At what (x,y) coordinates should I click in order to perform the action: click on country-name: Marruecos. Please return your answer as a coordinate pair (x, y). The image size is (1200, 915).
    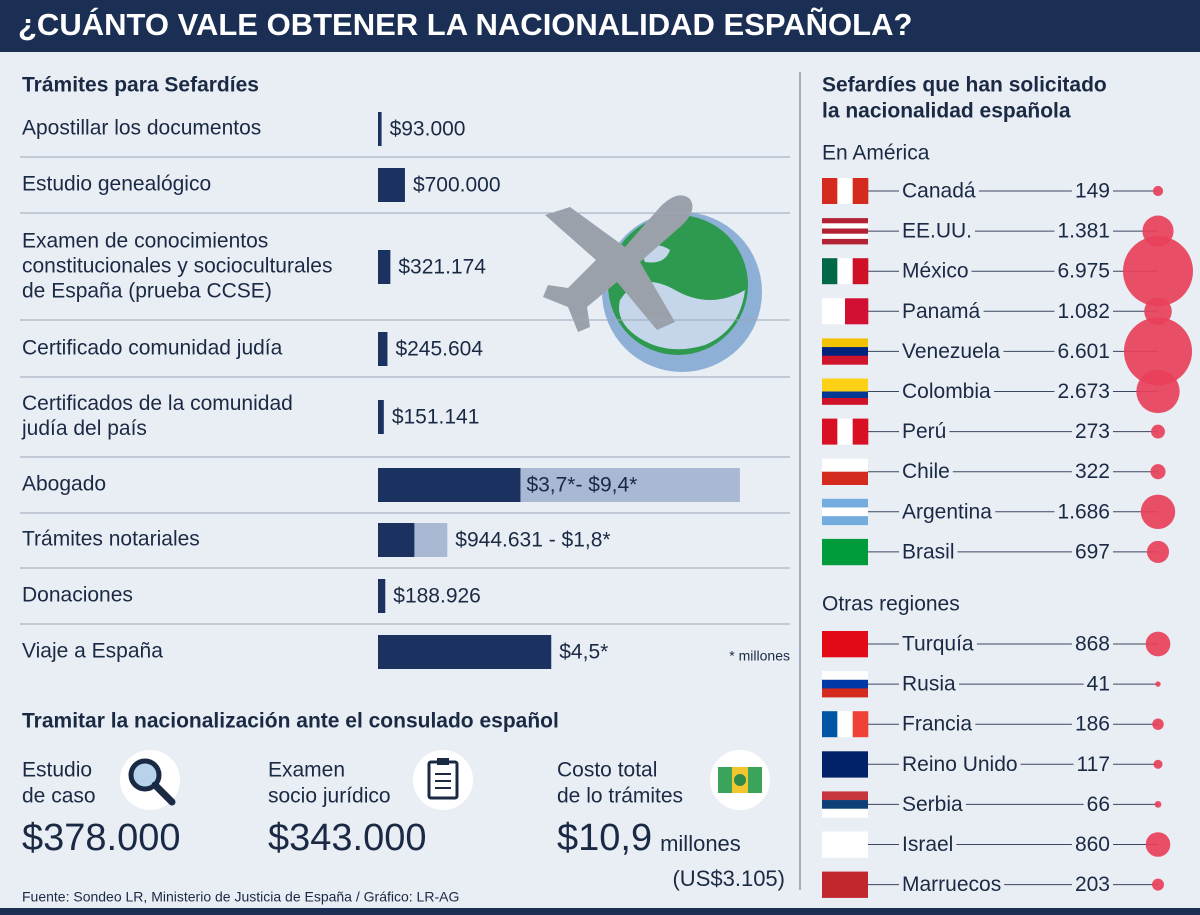
    Looking at the image, I should click on (951, 884).